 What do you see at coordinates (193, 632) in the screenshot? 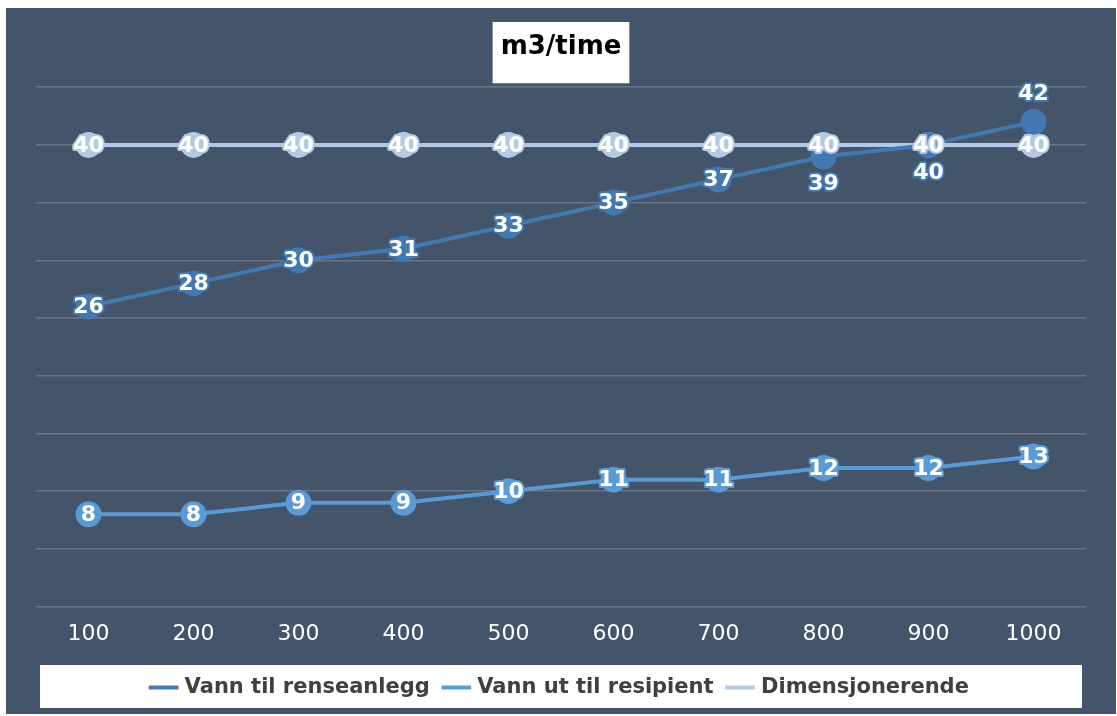
I see `x-tick-label: 200` at bounding box center [193, 632].